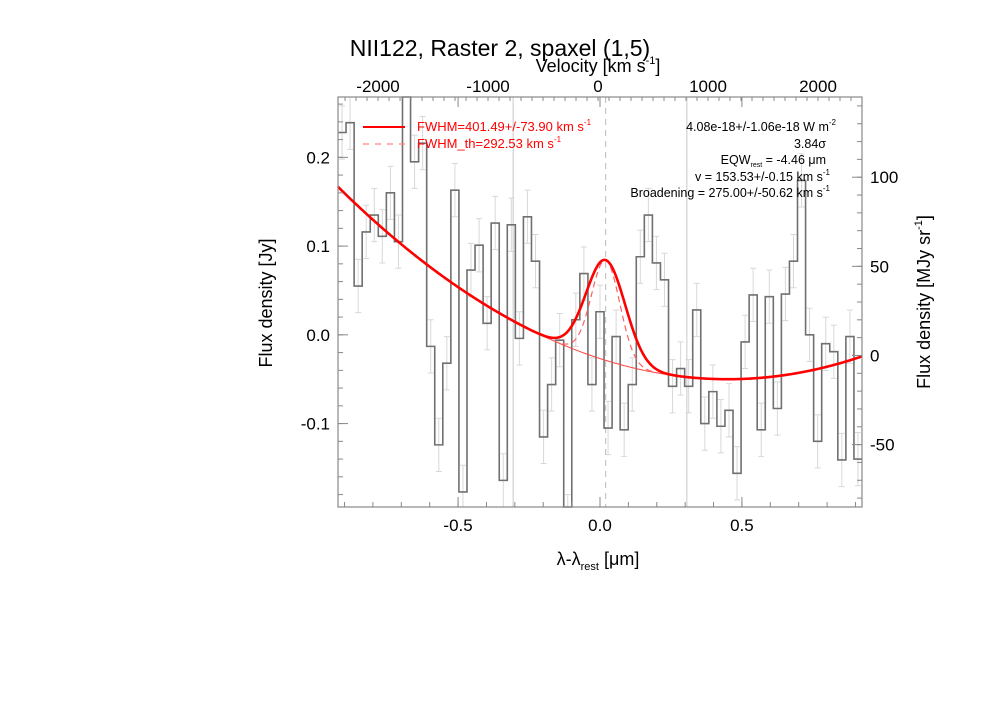 The height and width of the screenshot is (714, 1000). I want to click on legend-fwhm-th: FWHM_th=292.53 km s-1, so click(489, 143).